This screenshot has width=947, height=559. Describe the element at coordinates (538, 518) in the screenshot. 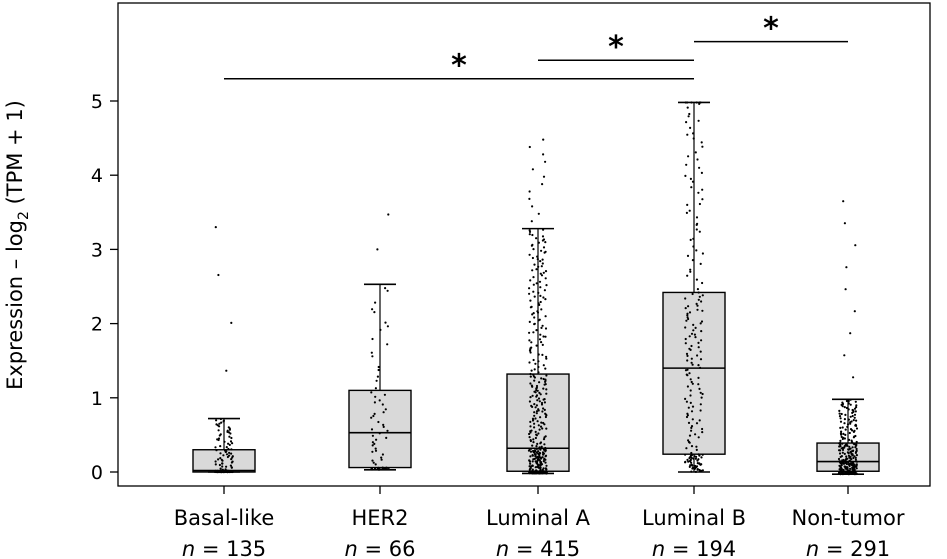

I see `x-category-label: Luminal A` at that location.